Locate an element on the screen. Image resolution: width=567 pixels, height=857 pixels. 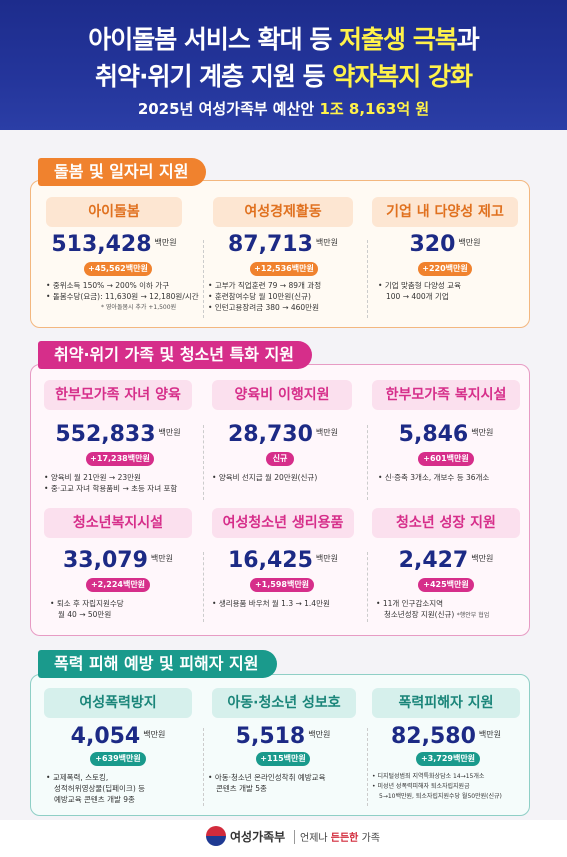
card-amount-women-economic: 87,713 백만원 is located at coordinates (283, 244).